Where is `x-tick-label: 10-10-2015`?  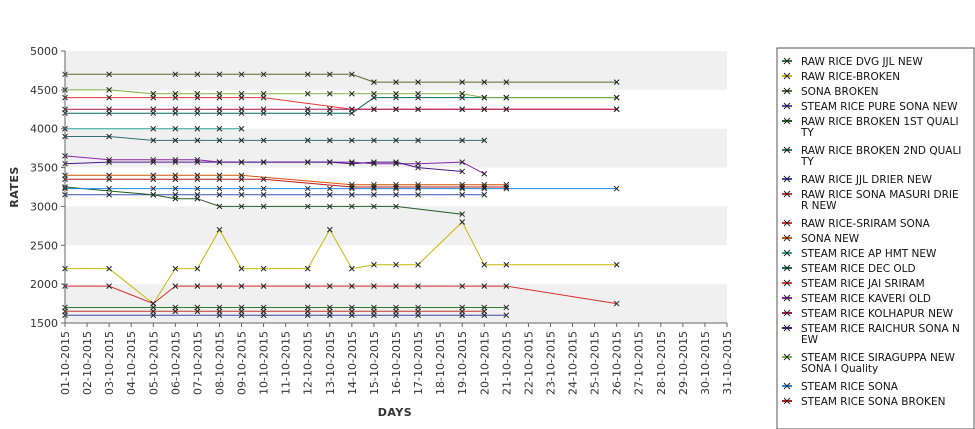
x-tick-label: 10-10-2015 is located at coordinates (264, 363).